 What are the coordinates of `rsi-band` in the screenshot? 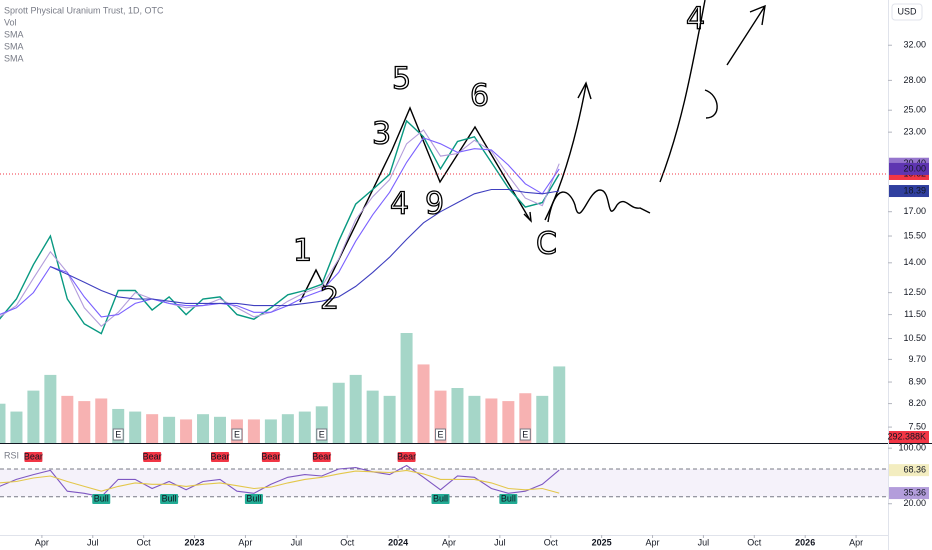 It's located at (444, 483).